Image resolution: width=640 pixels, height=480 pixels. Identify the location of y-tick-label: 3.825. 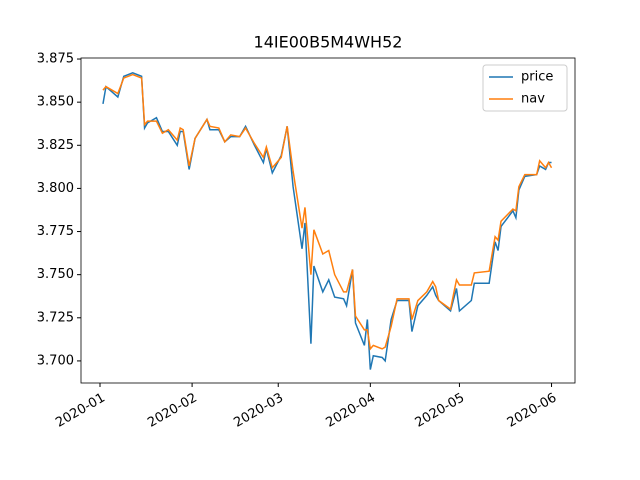
(55, 145).